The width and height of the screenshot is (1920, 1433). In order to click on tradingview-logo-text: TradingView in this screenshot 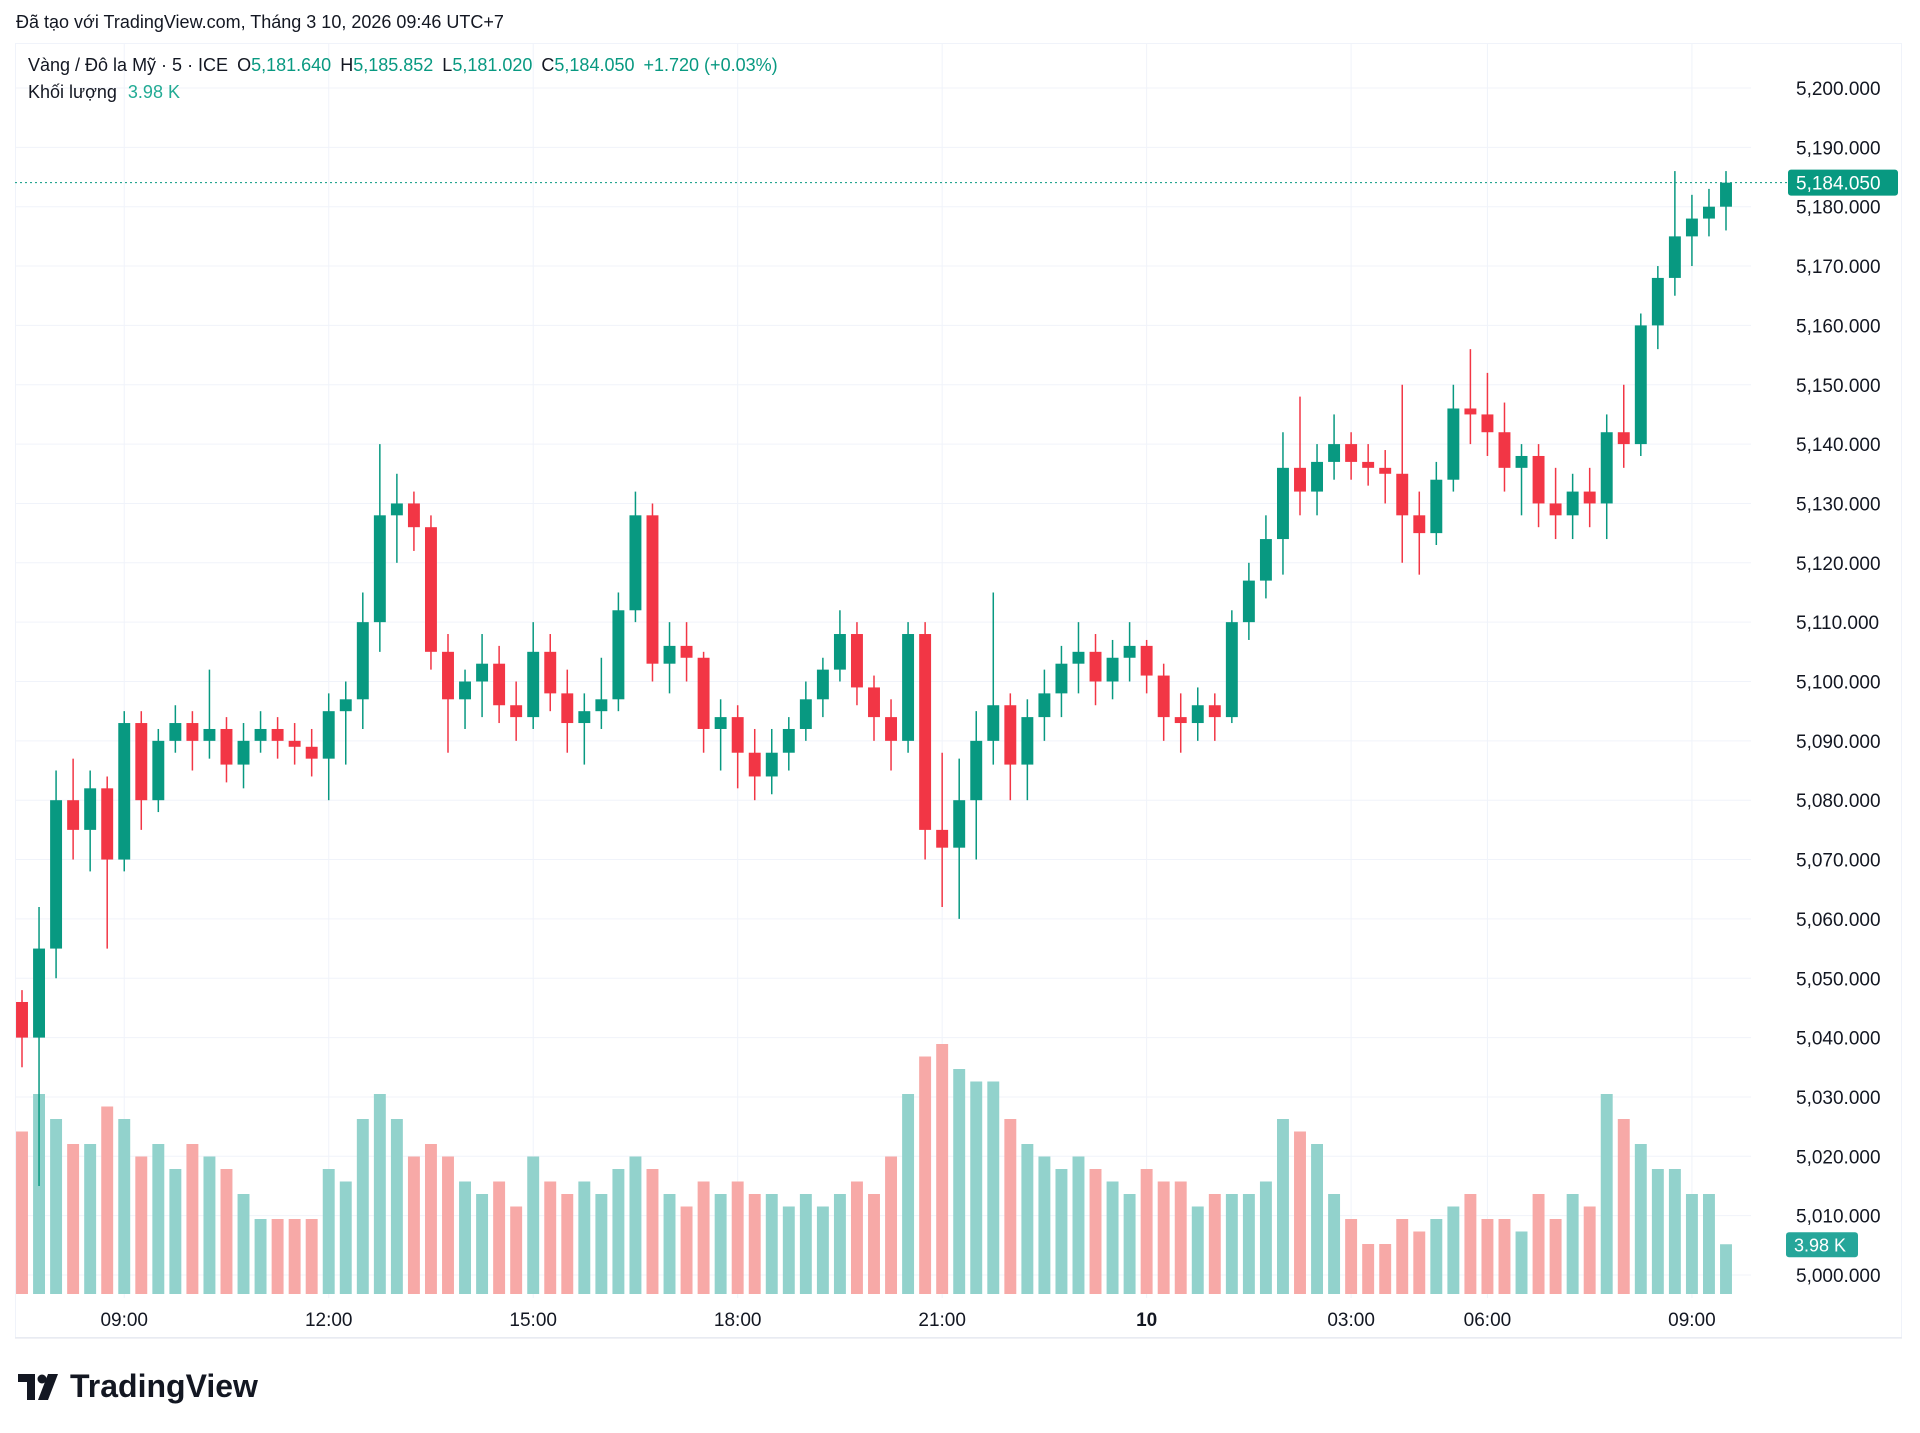, I will do `click(164, 1386)`.